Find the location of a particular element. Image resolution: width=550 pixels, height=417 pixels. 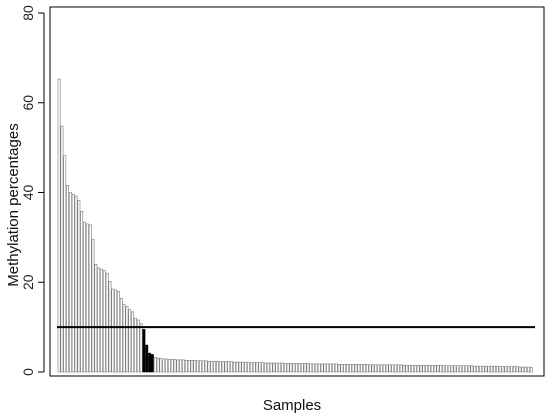

y-tick-label: 20 is located at coordinates (28, 282).